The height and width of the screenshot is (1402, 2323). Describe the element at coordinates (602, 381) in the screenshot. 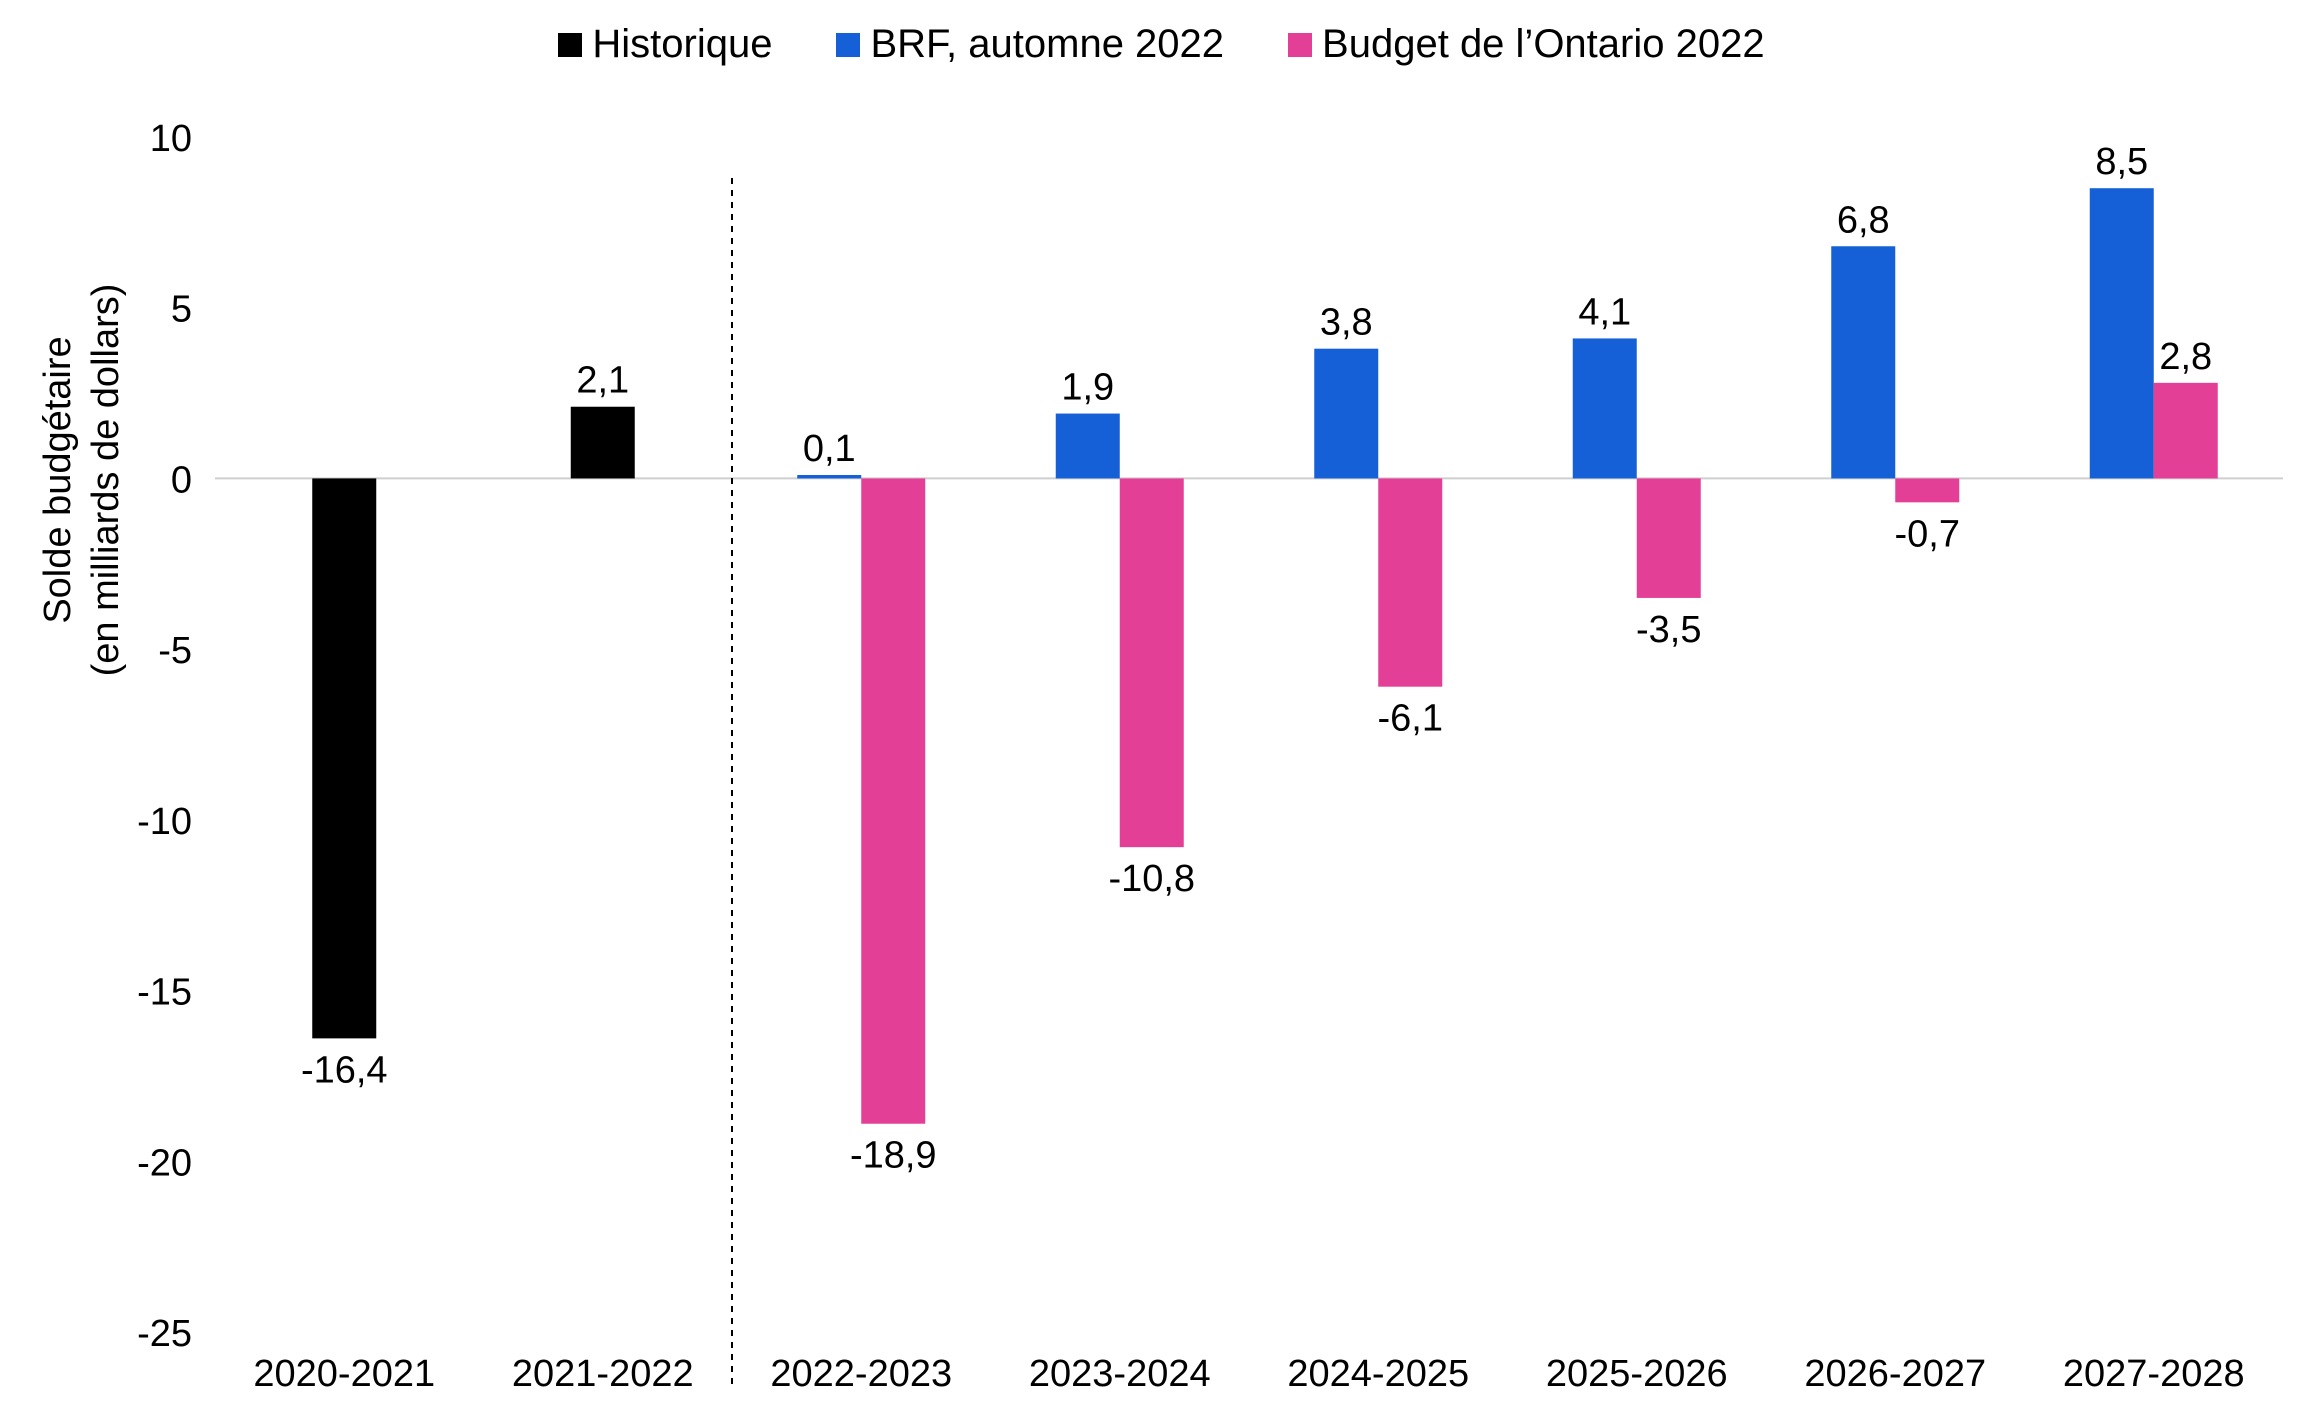

I see `data-label-historique-2021-2022: 2,1` at that location.